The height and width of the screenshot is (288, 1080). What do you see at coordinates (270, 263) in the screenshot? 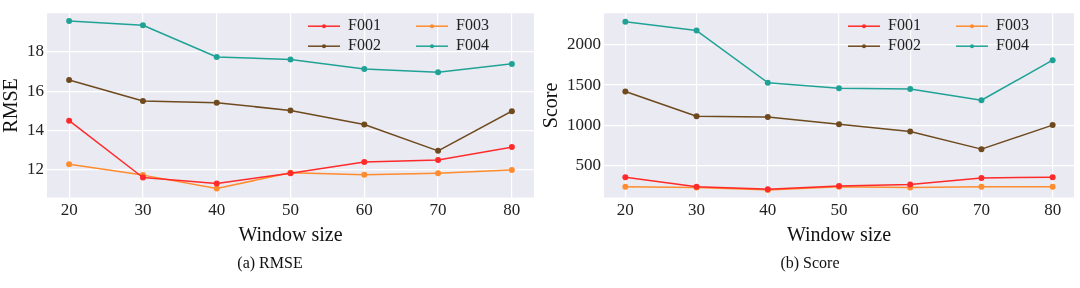
I see `text: (a) RMSE` at bounding box center [270, 263].